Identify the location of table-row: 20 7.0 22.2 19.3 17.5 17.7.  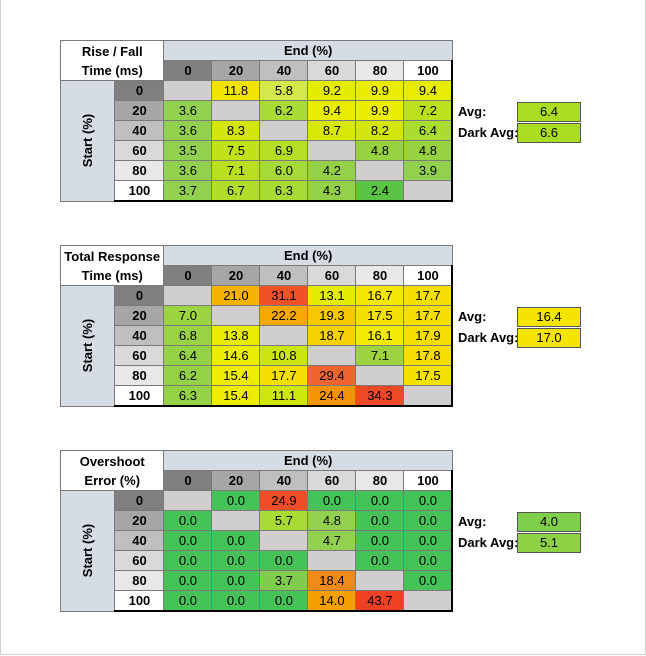
(257, 315).